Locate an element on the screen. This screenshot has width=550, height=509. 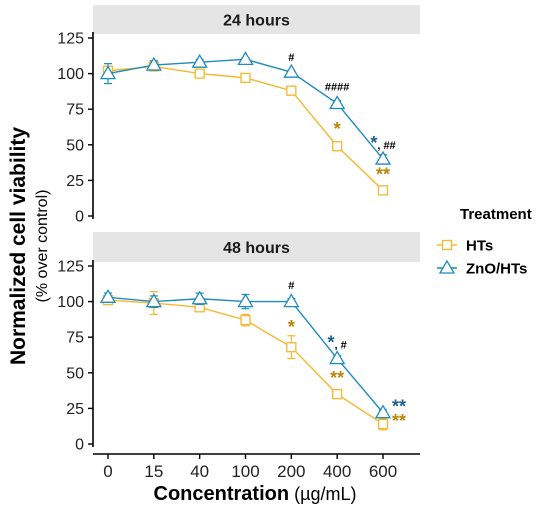
legend-label: HTs is located at coordinates (479, 246).